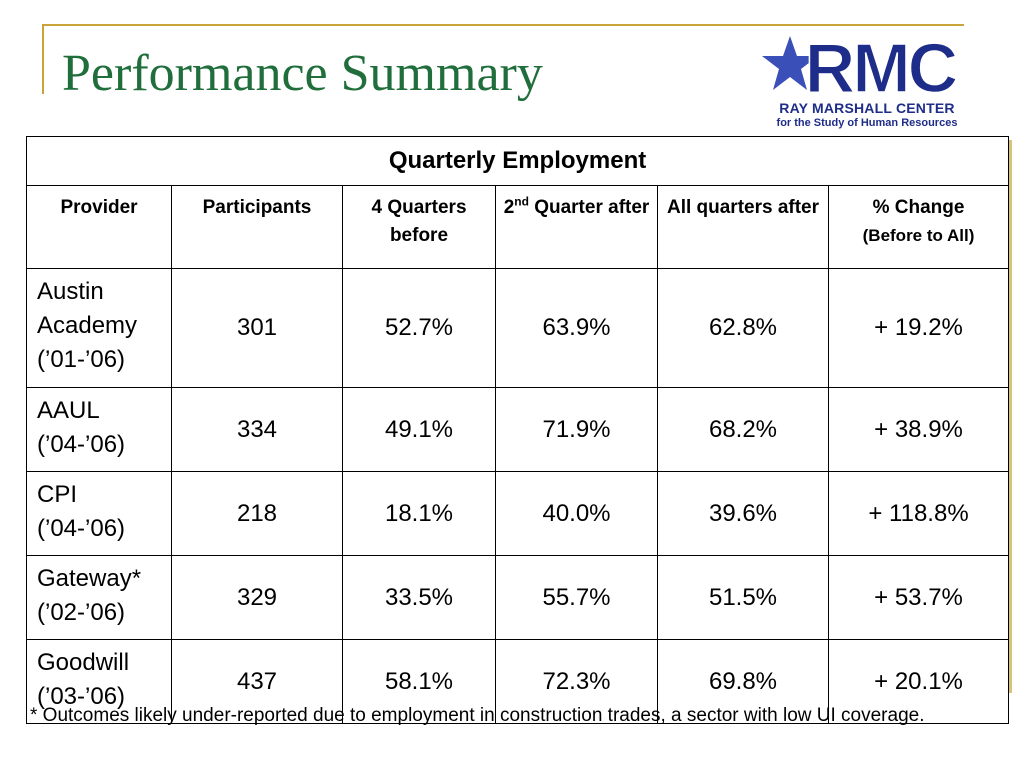 The image size is (1024, 768). I want to click on change-cell: + 20.1%, so click(918, 681).